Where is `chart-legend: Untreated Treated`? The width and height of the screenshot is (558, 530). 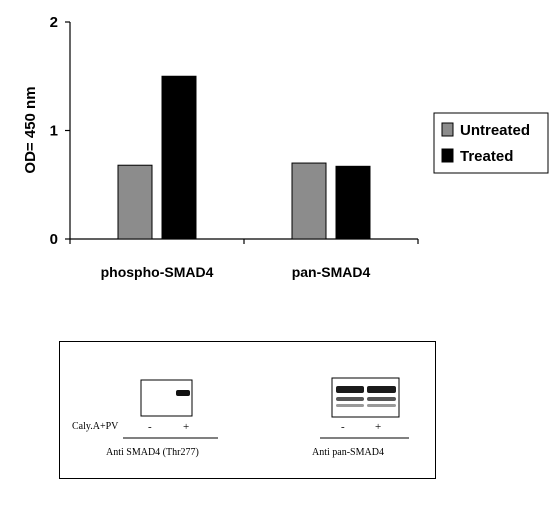 chart-legend: Untreated Treated is located at coordinates (491, 143).